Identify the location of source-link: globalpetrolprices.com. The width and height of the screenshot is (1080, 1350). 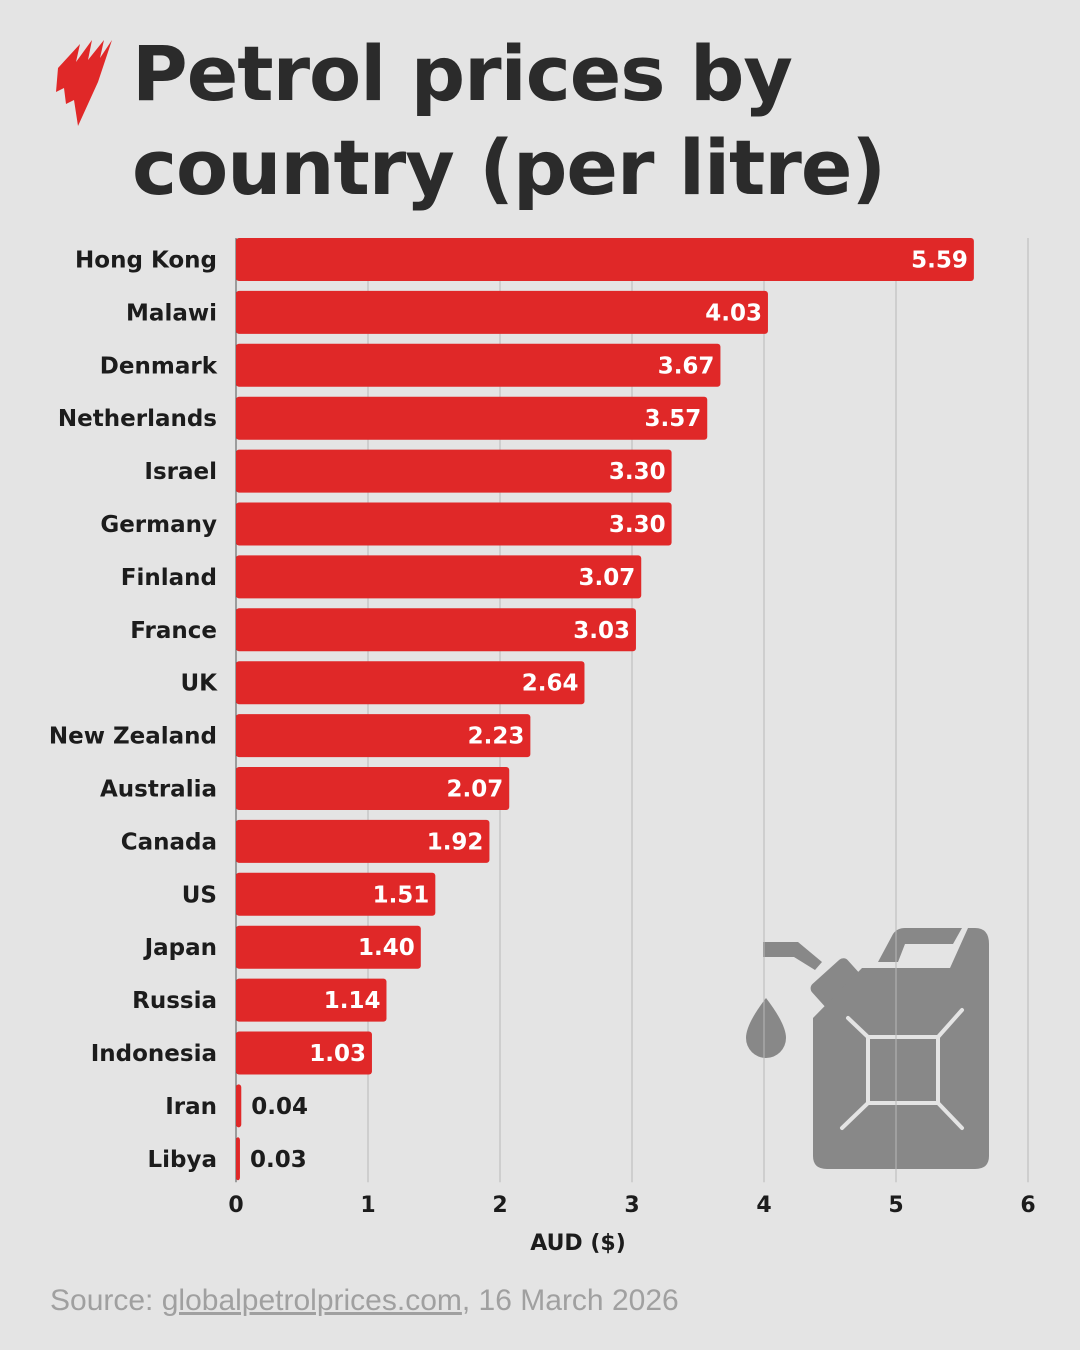
(312, 1300).